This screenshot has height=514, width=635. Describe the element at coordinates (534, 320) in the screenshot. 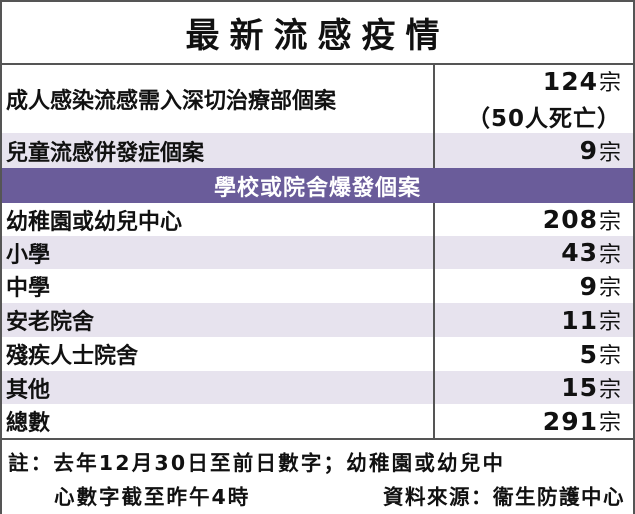

I see `row-value: 11 宗` at that location.